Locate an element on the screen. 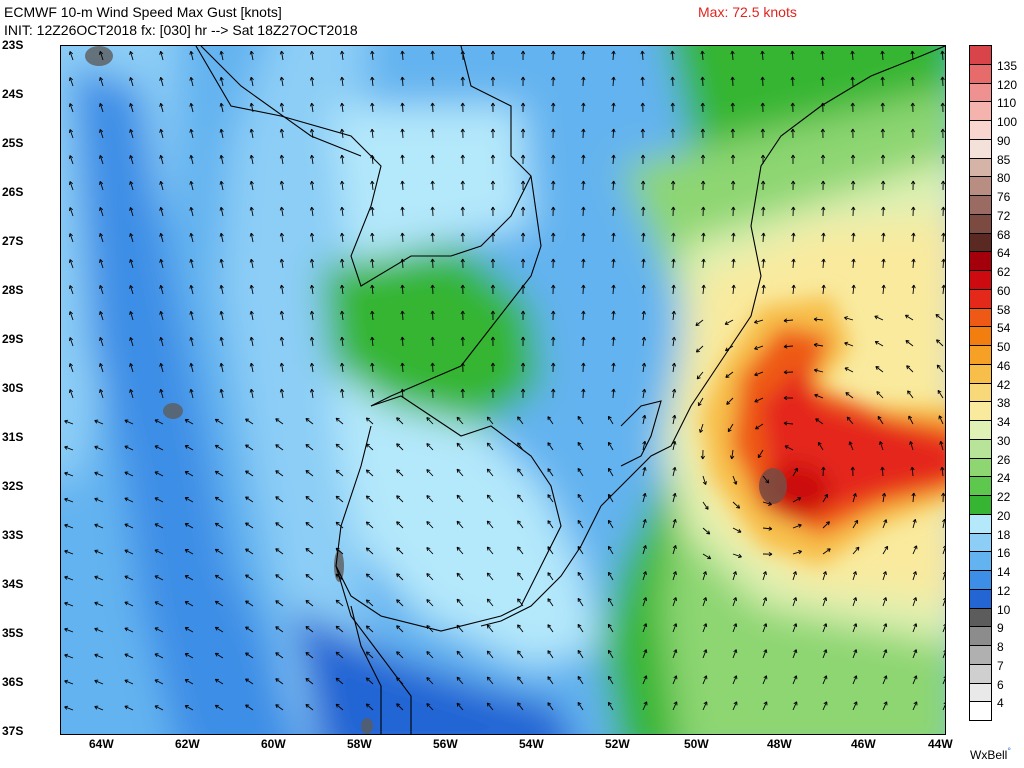  lat-label: 36S is located at coordinates (13, 682).